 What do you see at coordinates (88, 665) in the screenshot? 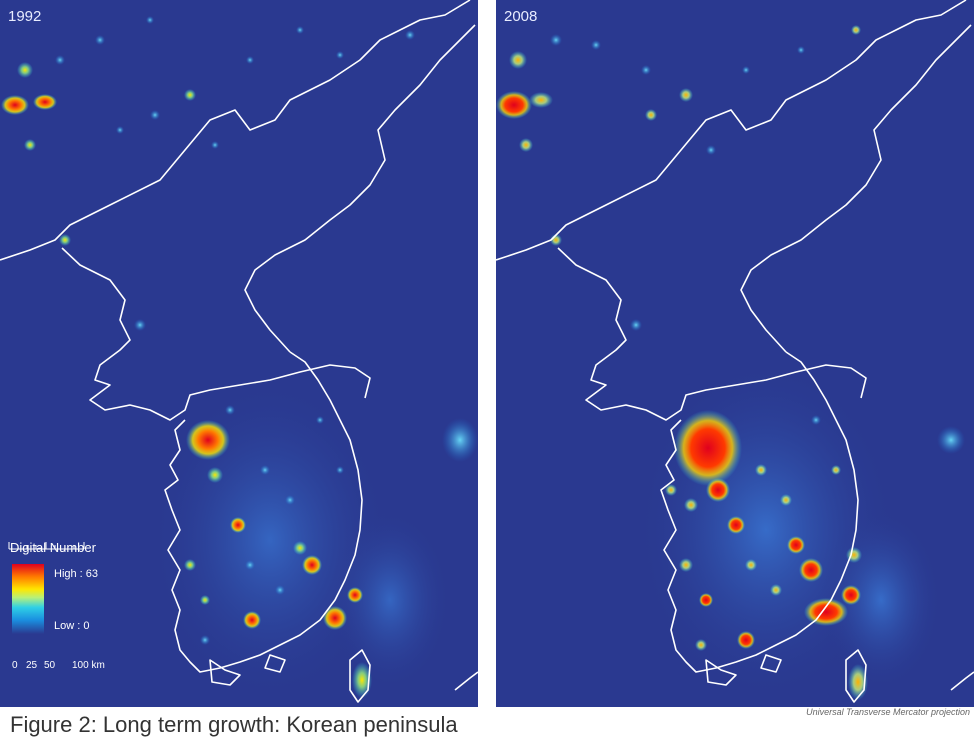
I see `scale-tick-100: 100 km` at bounding box center [88, 665].